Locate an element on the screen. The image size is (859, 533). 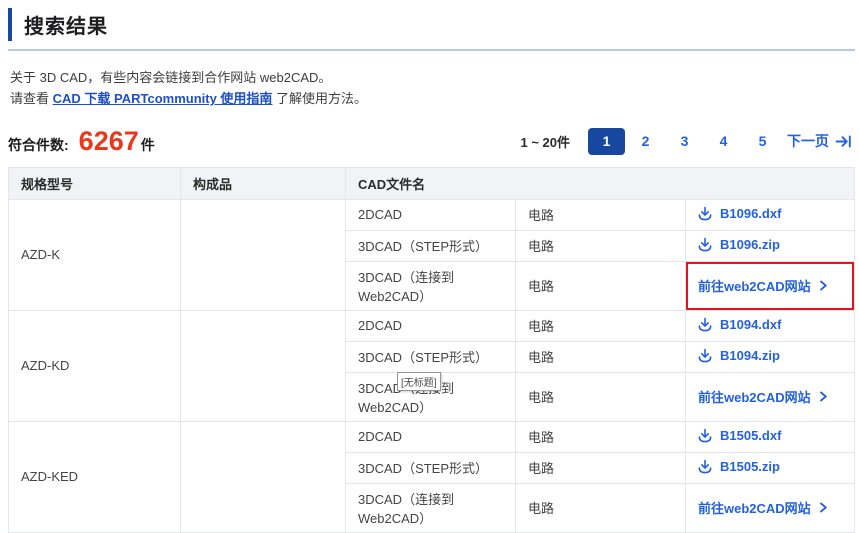
table-row: 3DCAD（STEP形式） 电路 B1094.zip is located at coordinates (432, 356).